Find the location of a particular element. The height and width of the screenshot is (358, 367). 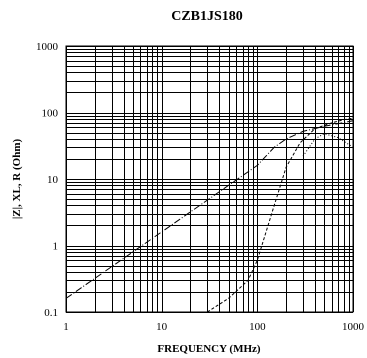

y-tick-labels: 0.1 1 10 100 1000 is located at coordinates (47, 180).